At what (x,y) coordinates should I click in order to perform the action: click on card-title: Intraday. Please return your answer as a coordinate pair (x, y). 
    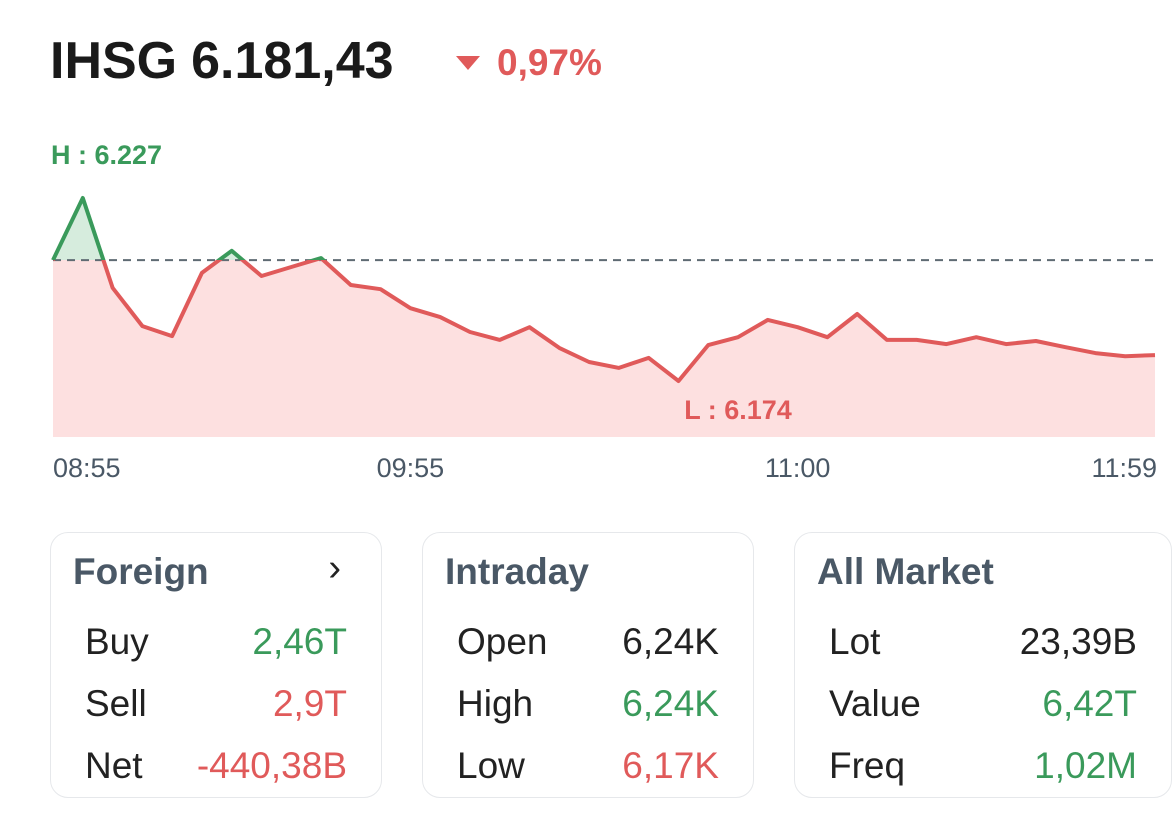
    Looking at the image, I should click on (517, 571).